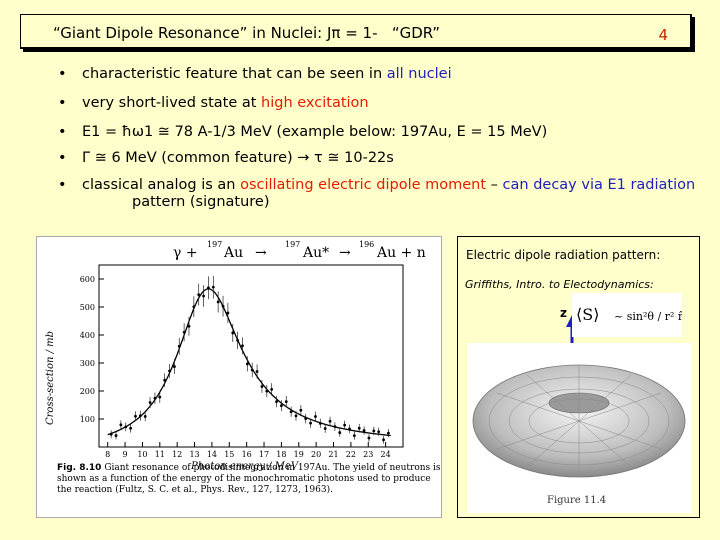 The height and width of the screenshot is (540, 720). What do you see at coordinates (315, 103) in the screenshot?
I see `bullet-highlight: high excitation` at bounding box center [315, 103].